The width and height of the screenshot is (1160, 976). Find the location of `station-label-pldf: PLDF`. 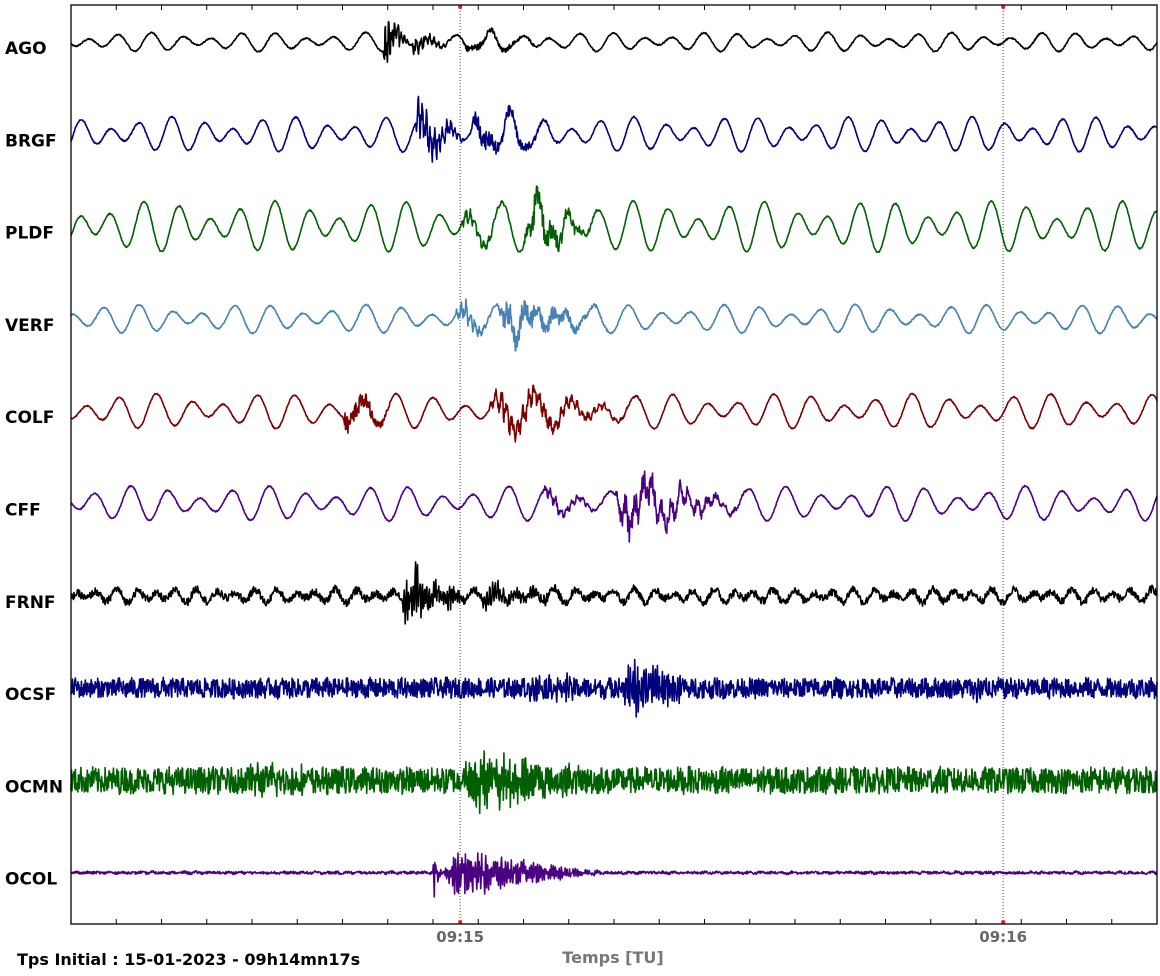

station-label-pldf: PLDF is located at coordinates (29, 234).